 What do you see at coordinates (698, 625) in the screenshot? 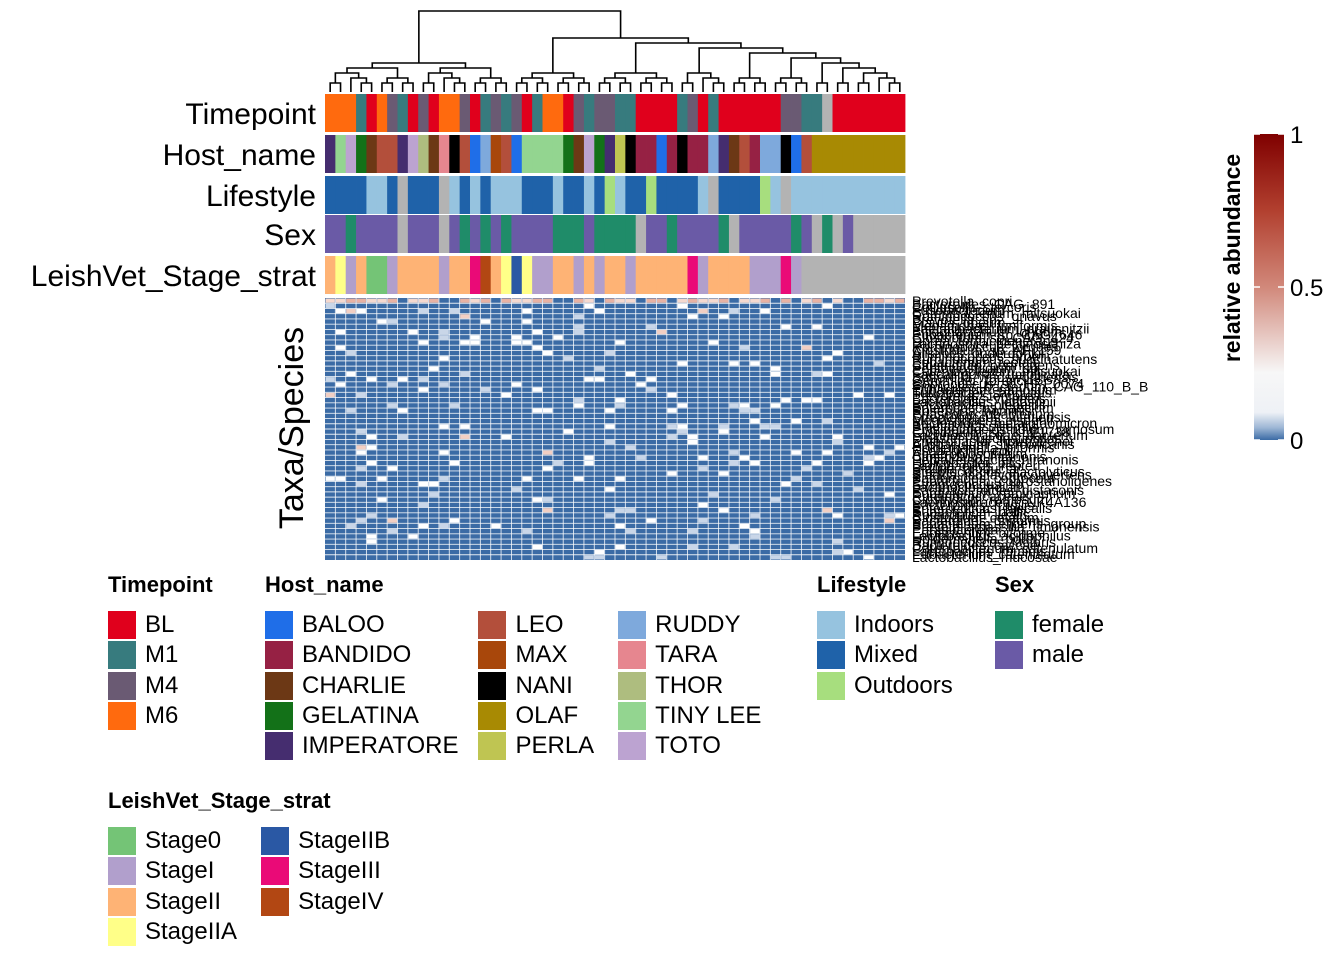
I see `legend-label: RUDDY` at bounding box center [698, 625].